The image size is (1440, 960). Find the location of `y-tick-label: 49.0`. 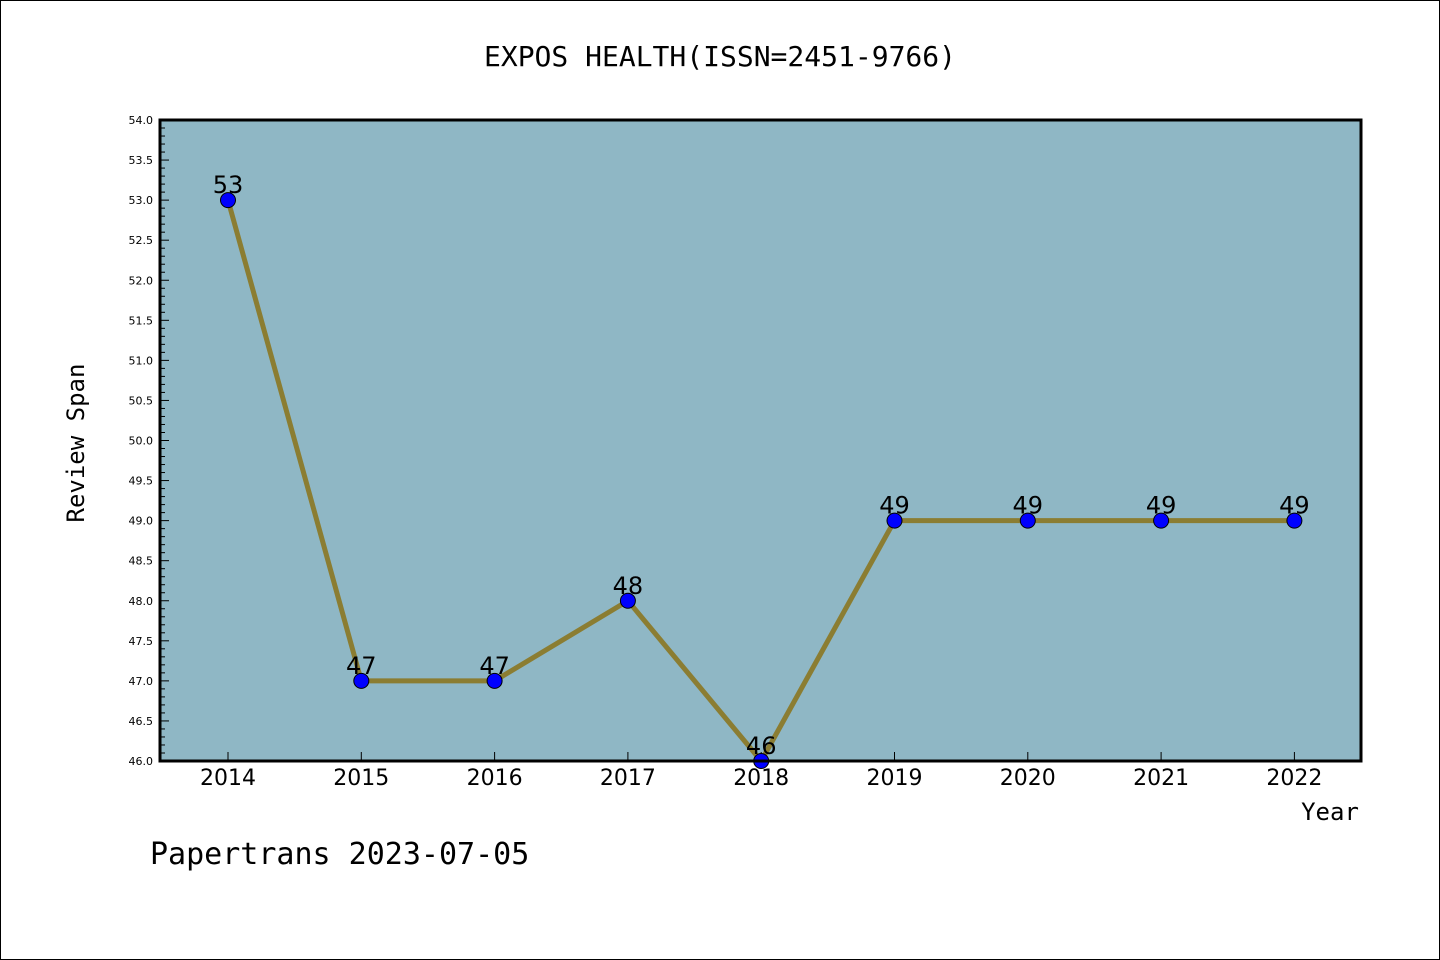

y-tick-label: 49.0 is located at coordinates (141, 521).